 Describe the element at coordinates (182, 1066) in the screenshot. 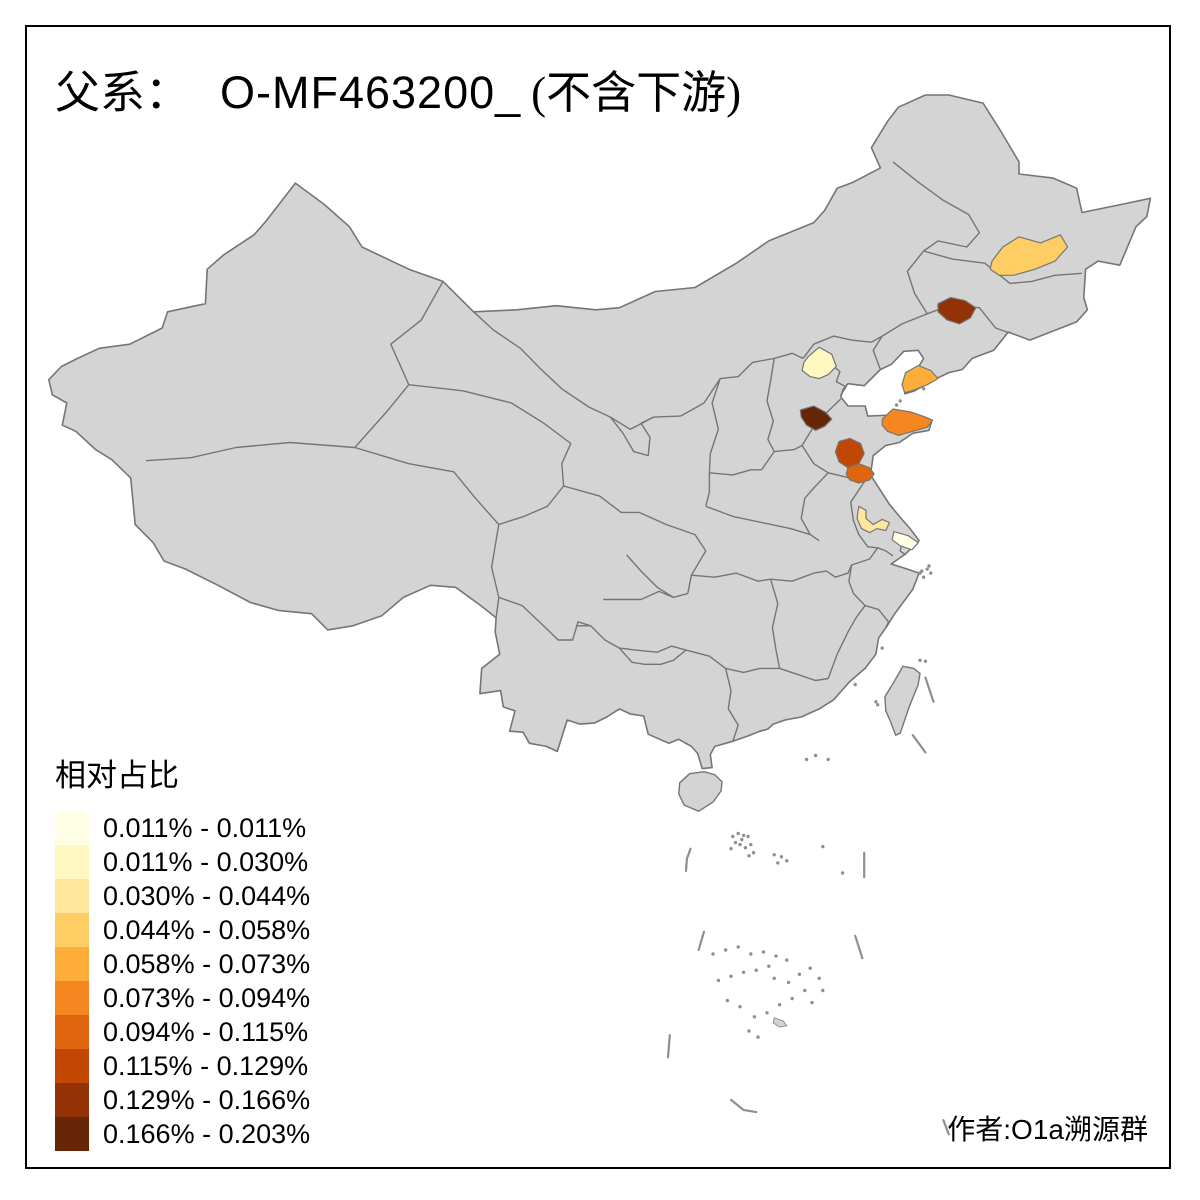

I see `legend-row: 0.115% - 0.129%` at that location.